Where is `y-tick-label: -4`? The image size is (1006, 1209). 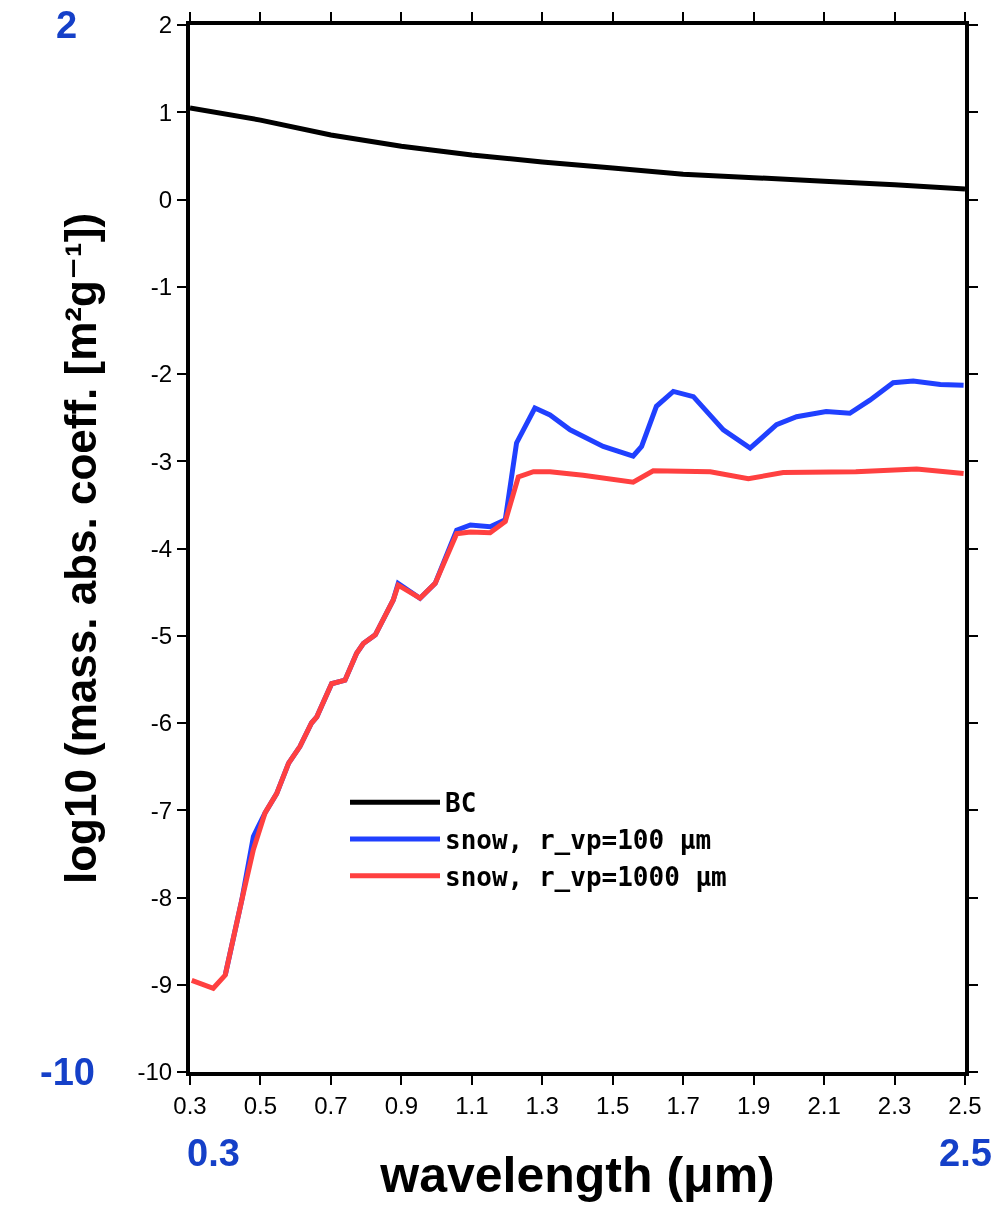 y-tick-label: -4 is located at coordinates (161, 548).